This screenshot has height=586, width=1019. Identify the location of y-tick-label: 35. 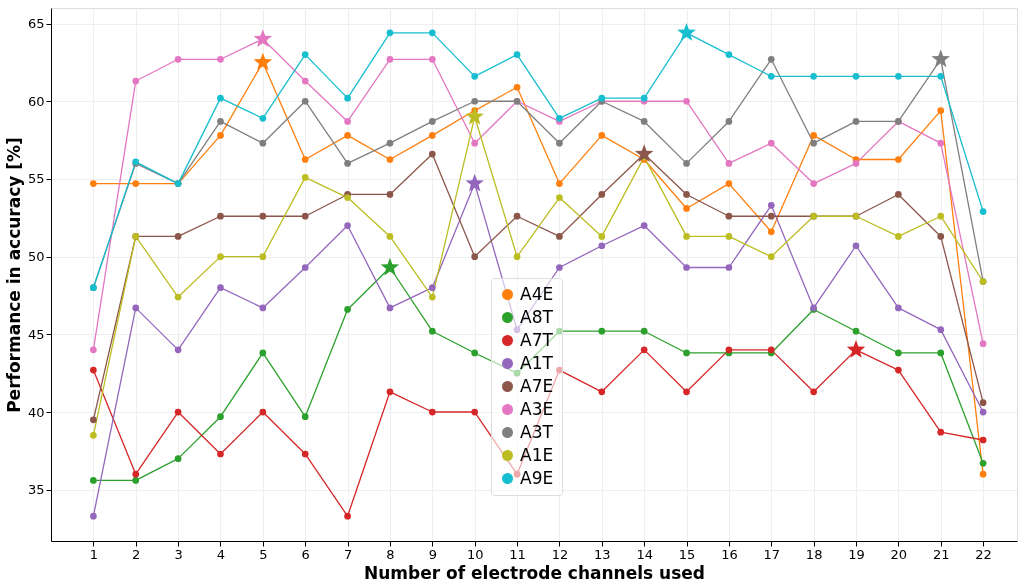
(36, 490).